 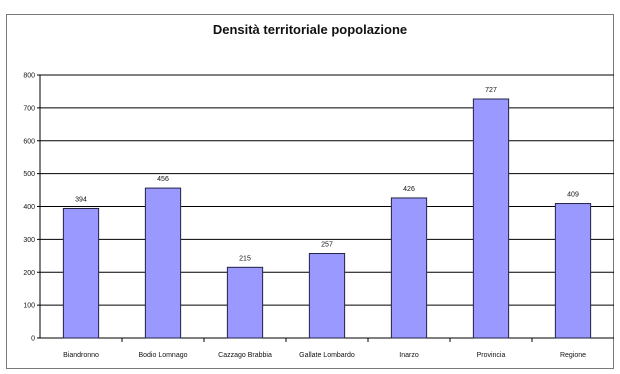 I want to click on data-label: 456, so click(x=163, y=179).